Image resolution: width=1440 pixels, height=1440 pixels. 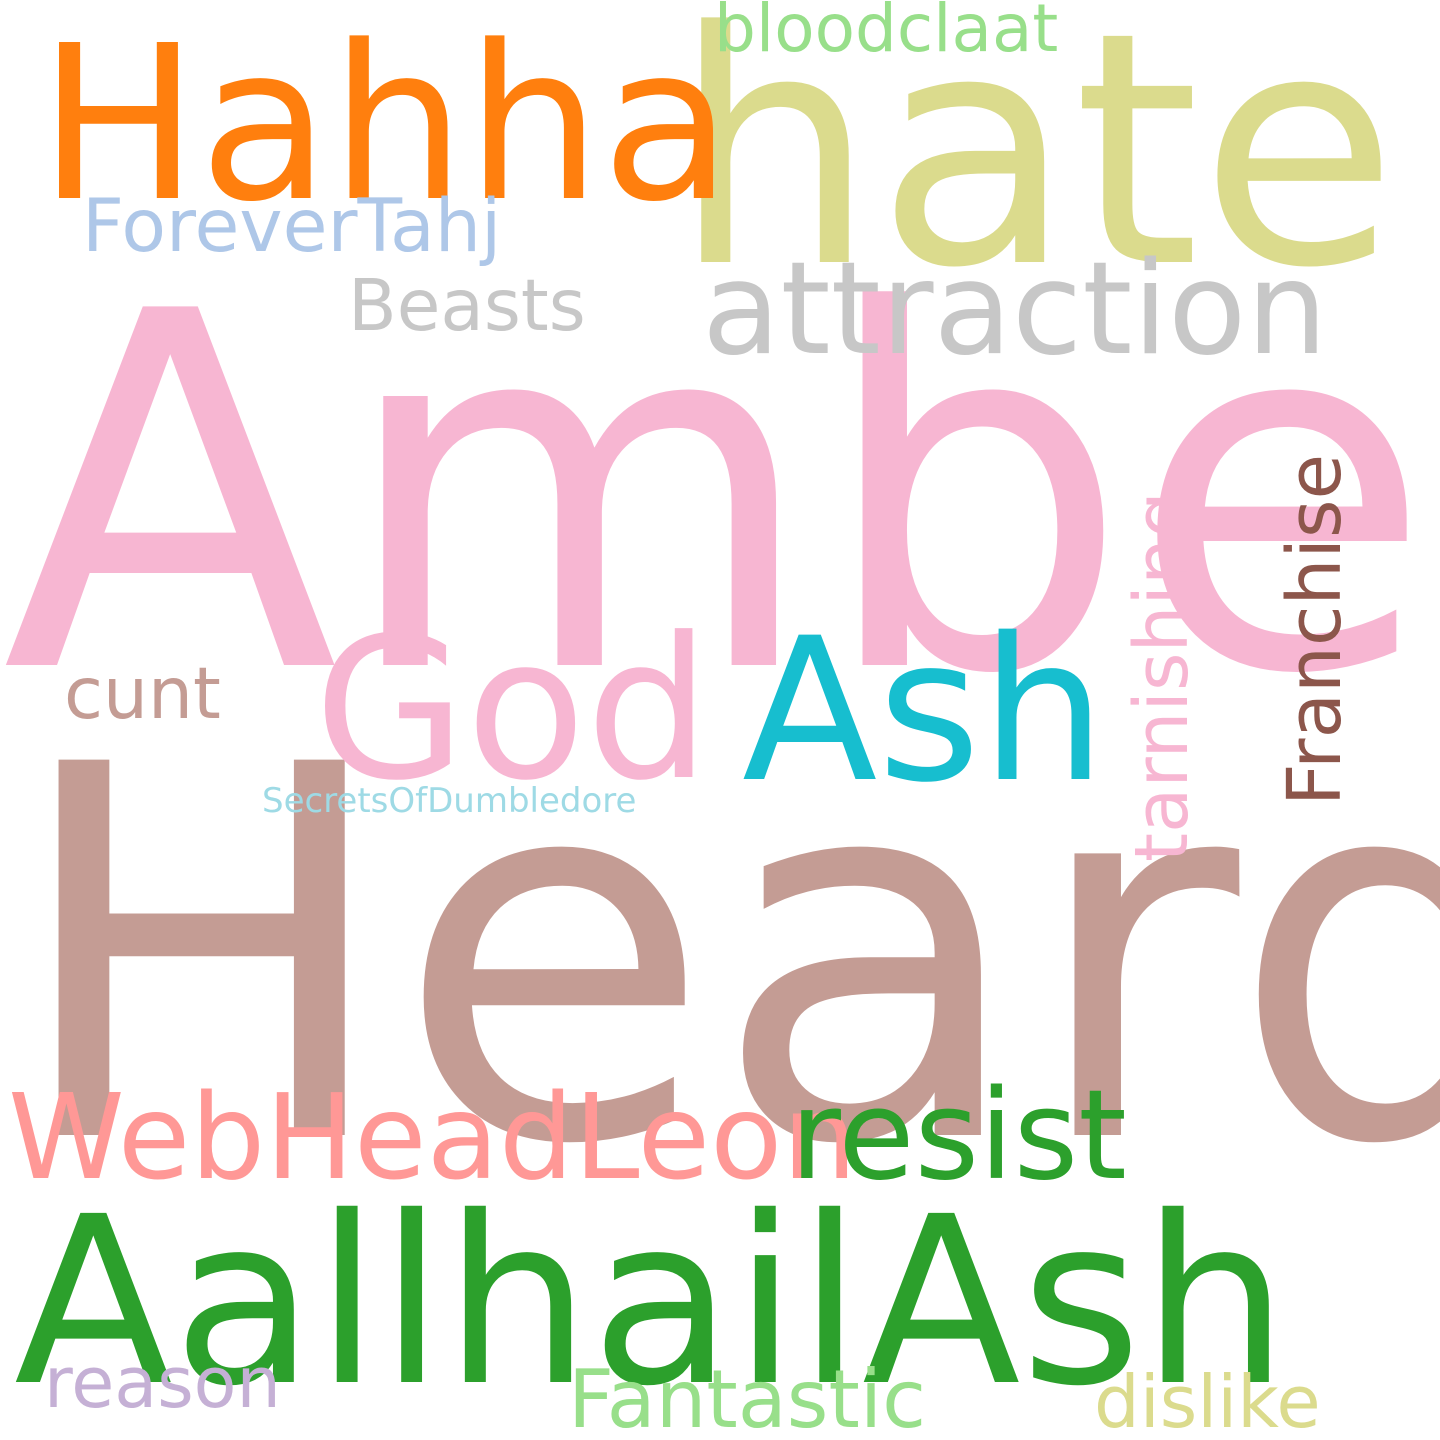 I want to click on word-god: God, so click(x=512, y=710).